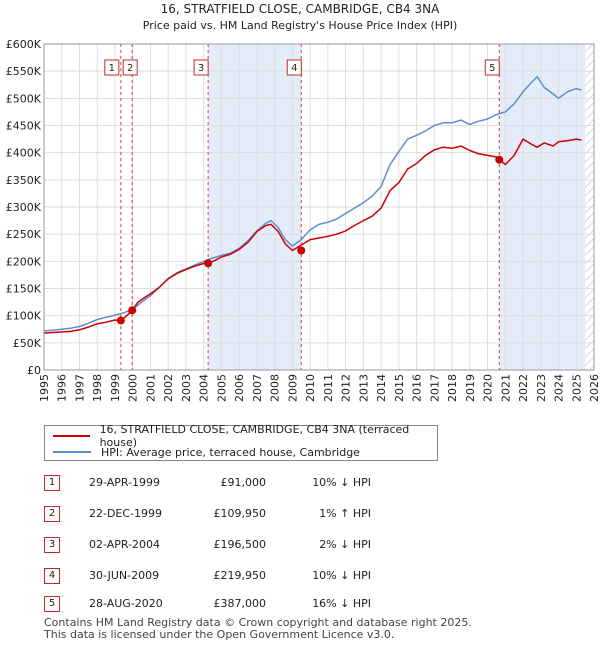 Image resolution: width=600 pixels, height=650 pixels. Describe the element at coordinates (24, 289) in the screenshot. I see `y-tick-label: £150K` at that location.